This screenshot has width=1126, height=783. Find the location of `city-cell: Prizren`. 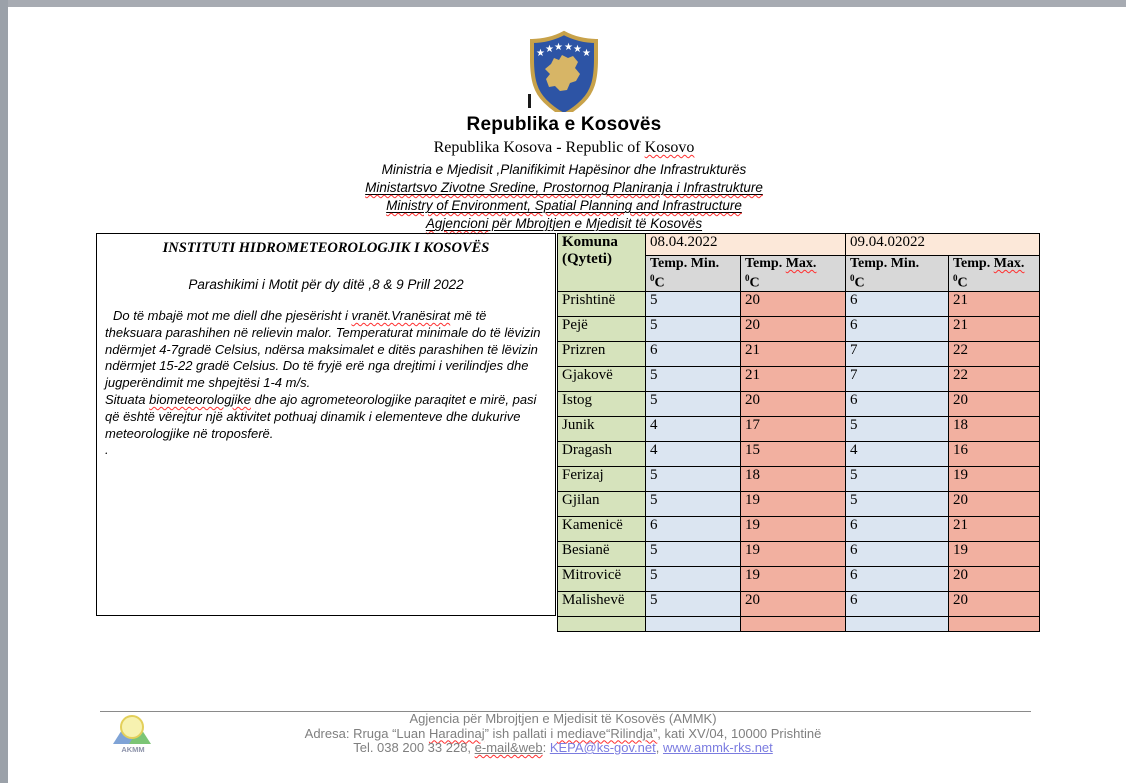

city-cell: Prizren is located at coordinates (601, 353).